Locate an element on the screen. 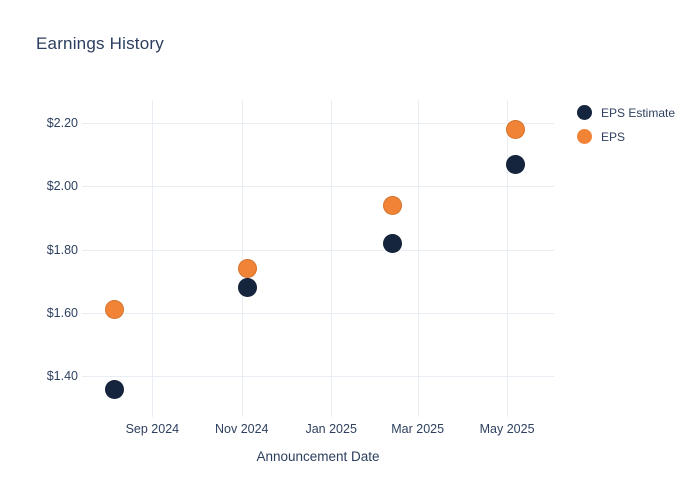  eps-estimate-marker-icon is located at coordinates (584, 112).